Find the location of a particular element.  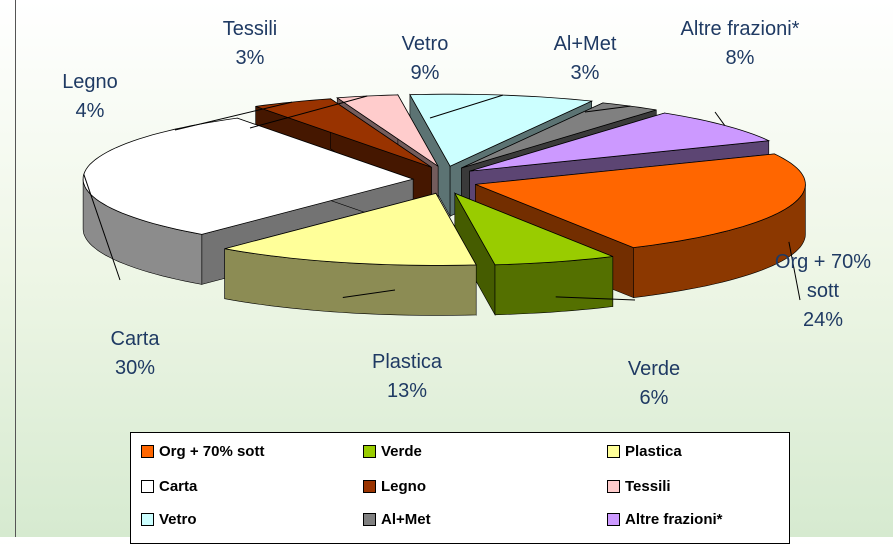

legend-item: Org + 70% sott is located at coordinates (202, 451).